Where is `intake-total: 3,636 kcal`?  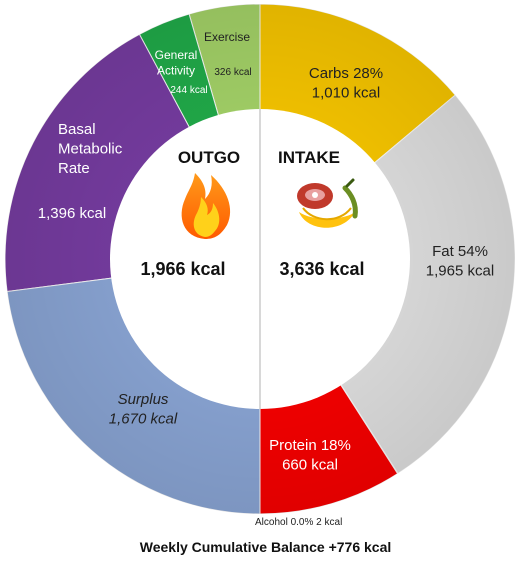
intake-total: 3,636 kcal is located at coordinates (321, 269).